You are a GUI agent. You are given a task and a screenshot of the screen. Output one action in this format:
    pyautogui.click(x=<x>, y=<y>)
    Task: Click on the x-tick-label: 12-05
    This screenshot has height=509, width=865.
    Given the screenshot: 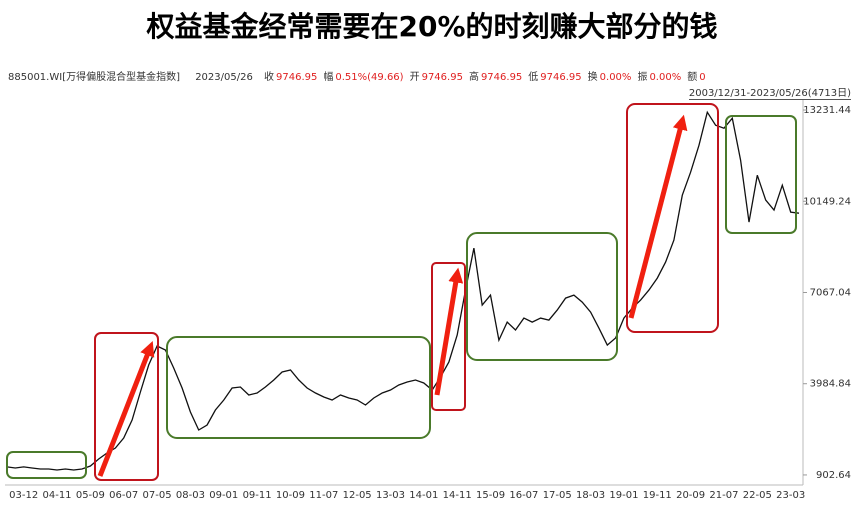 What is the action you would take?
    pyautogui.click(x=357, y=495)
    